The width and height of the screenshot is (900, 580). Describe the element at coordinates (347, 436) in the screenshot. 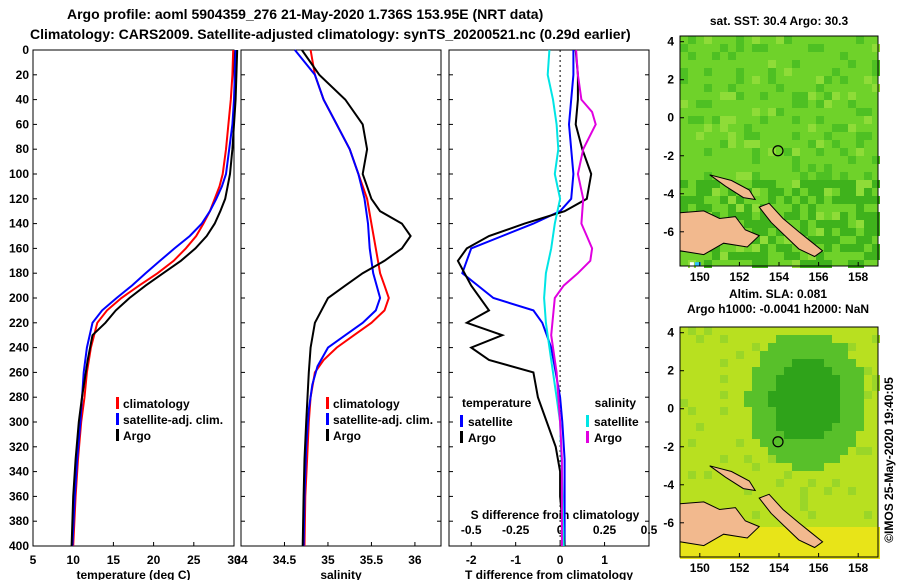

I see `legend-label: Argo` at that location.